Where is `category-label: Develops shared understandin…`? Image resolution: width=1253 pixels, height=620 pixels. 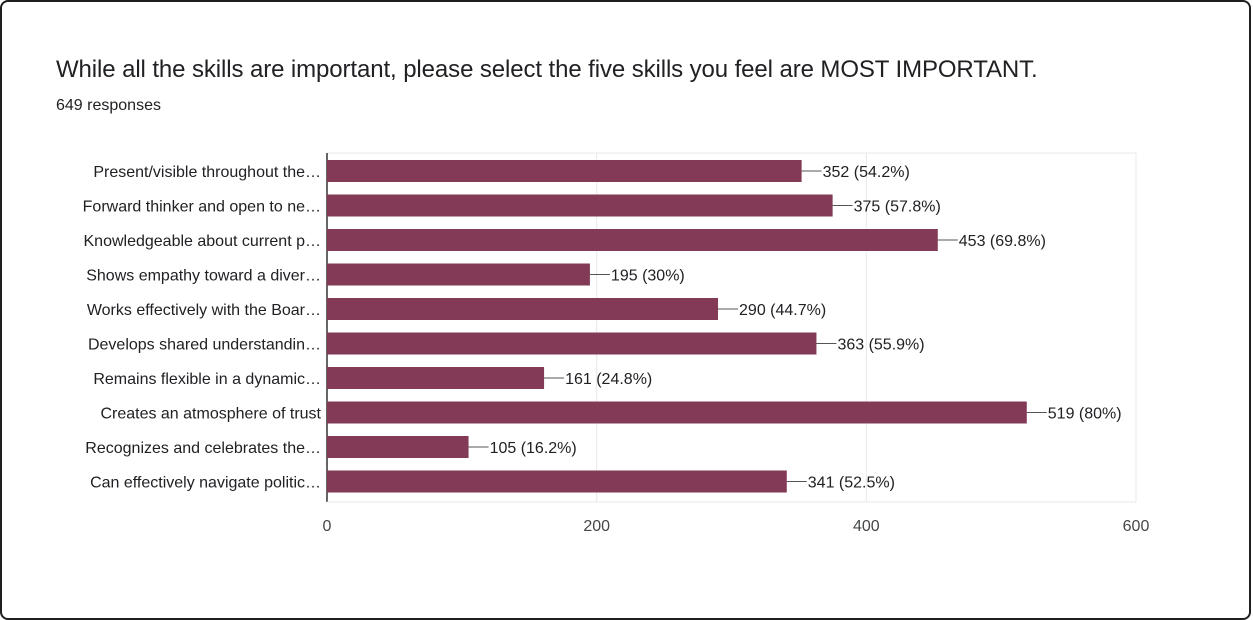
category-label: Develops shared understandin… is located at coordinates (204, 345).